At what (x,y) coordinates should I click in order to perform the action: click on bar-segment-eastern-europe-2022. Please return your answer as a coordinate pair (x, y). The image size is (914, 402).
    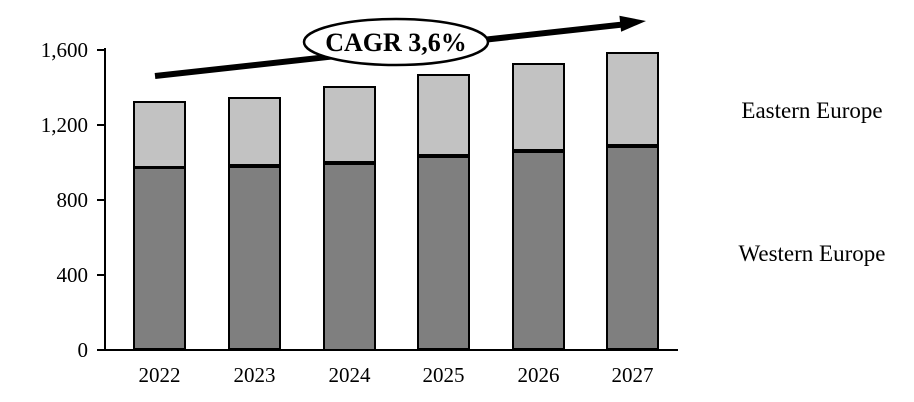
    Looking at the image, I should click on (159, 134).